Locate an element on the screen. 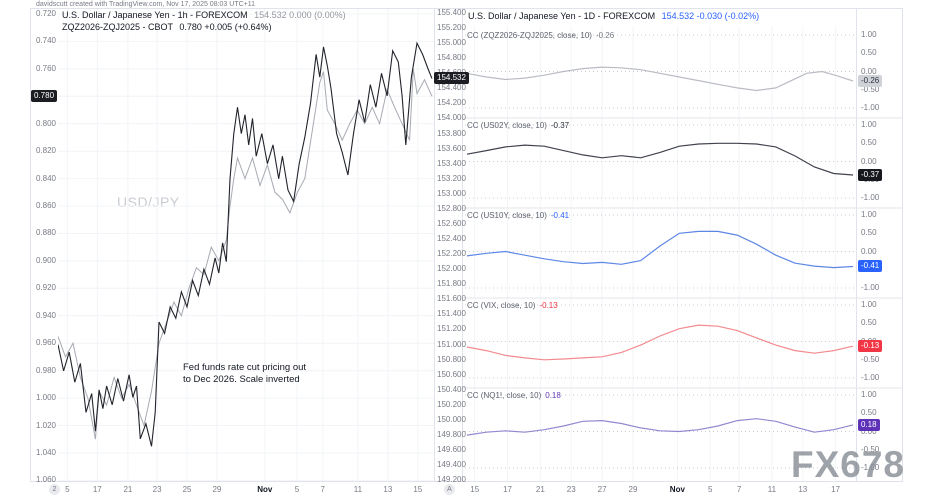 This screenshot has height=500, width=940. right-x-label-27: 27 is located at coordinates (602, 489).